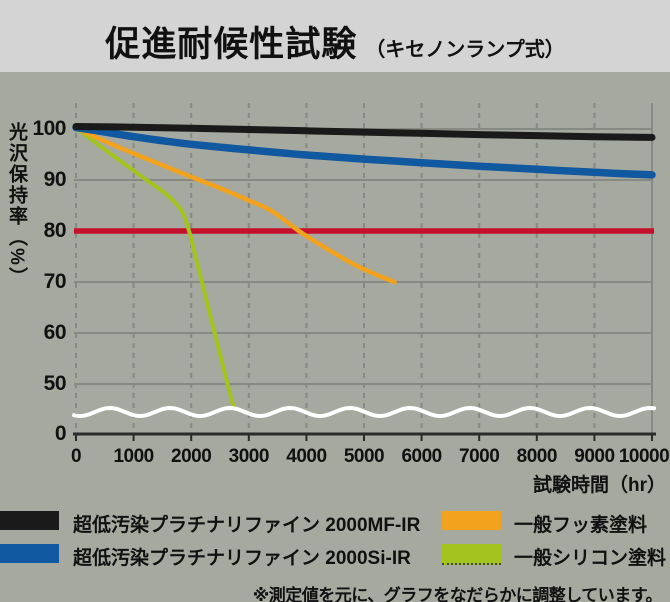  Describe the element at coordinates (231, 44) in the screenshot. I see `page-title: 促進耐候性試験` at that location.